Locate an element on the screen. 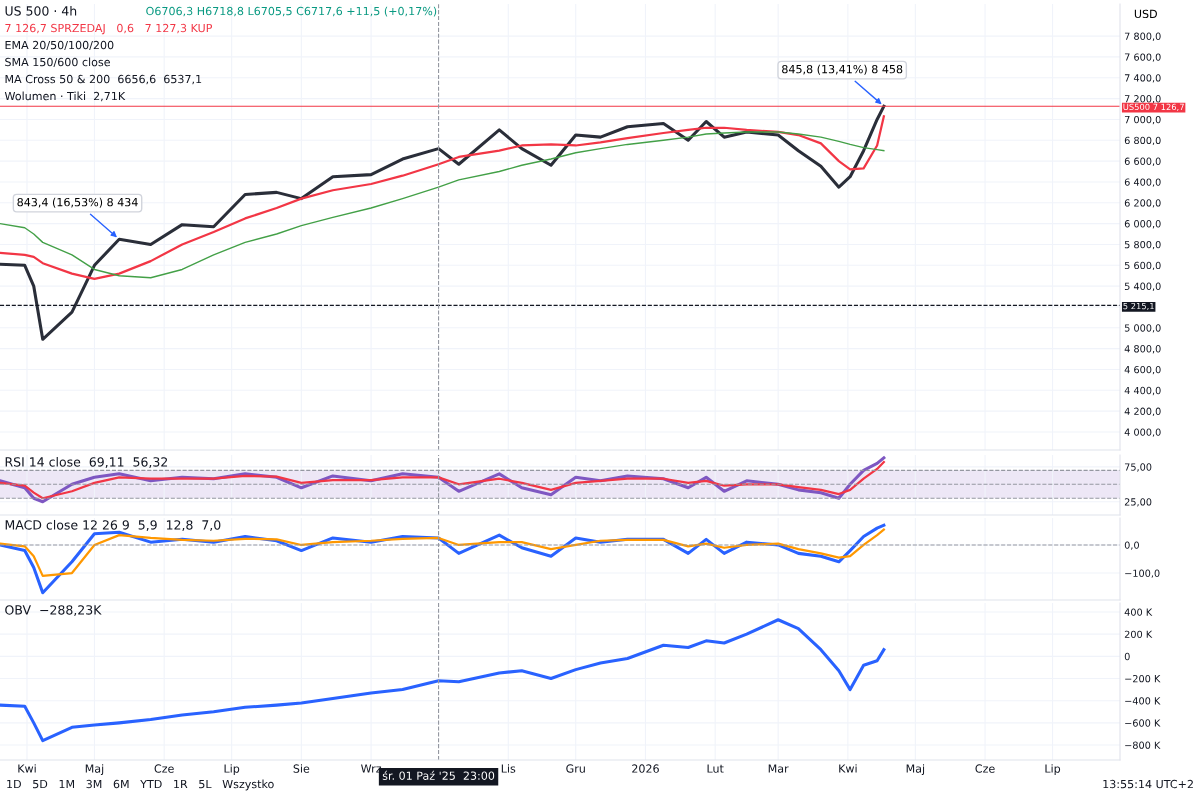  y-tick-label: 4 400,0 is located at coordinates (1142, 391).